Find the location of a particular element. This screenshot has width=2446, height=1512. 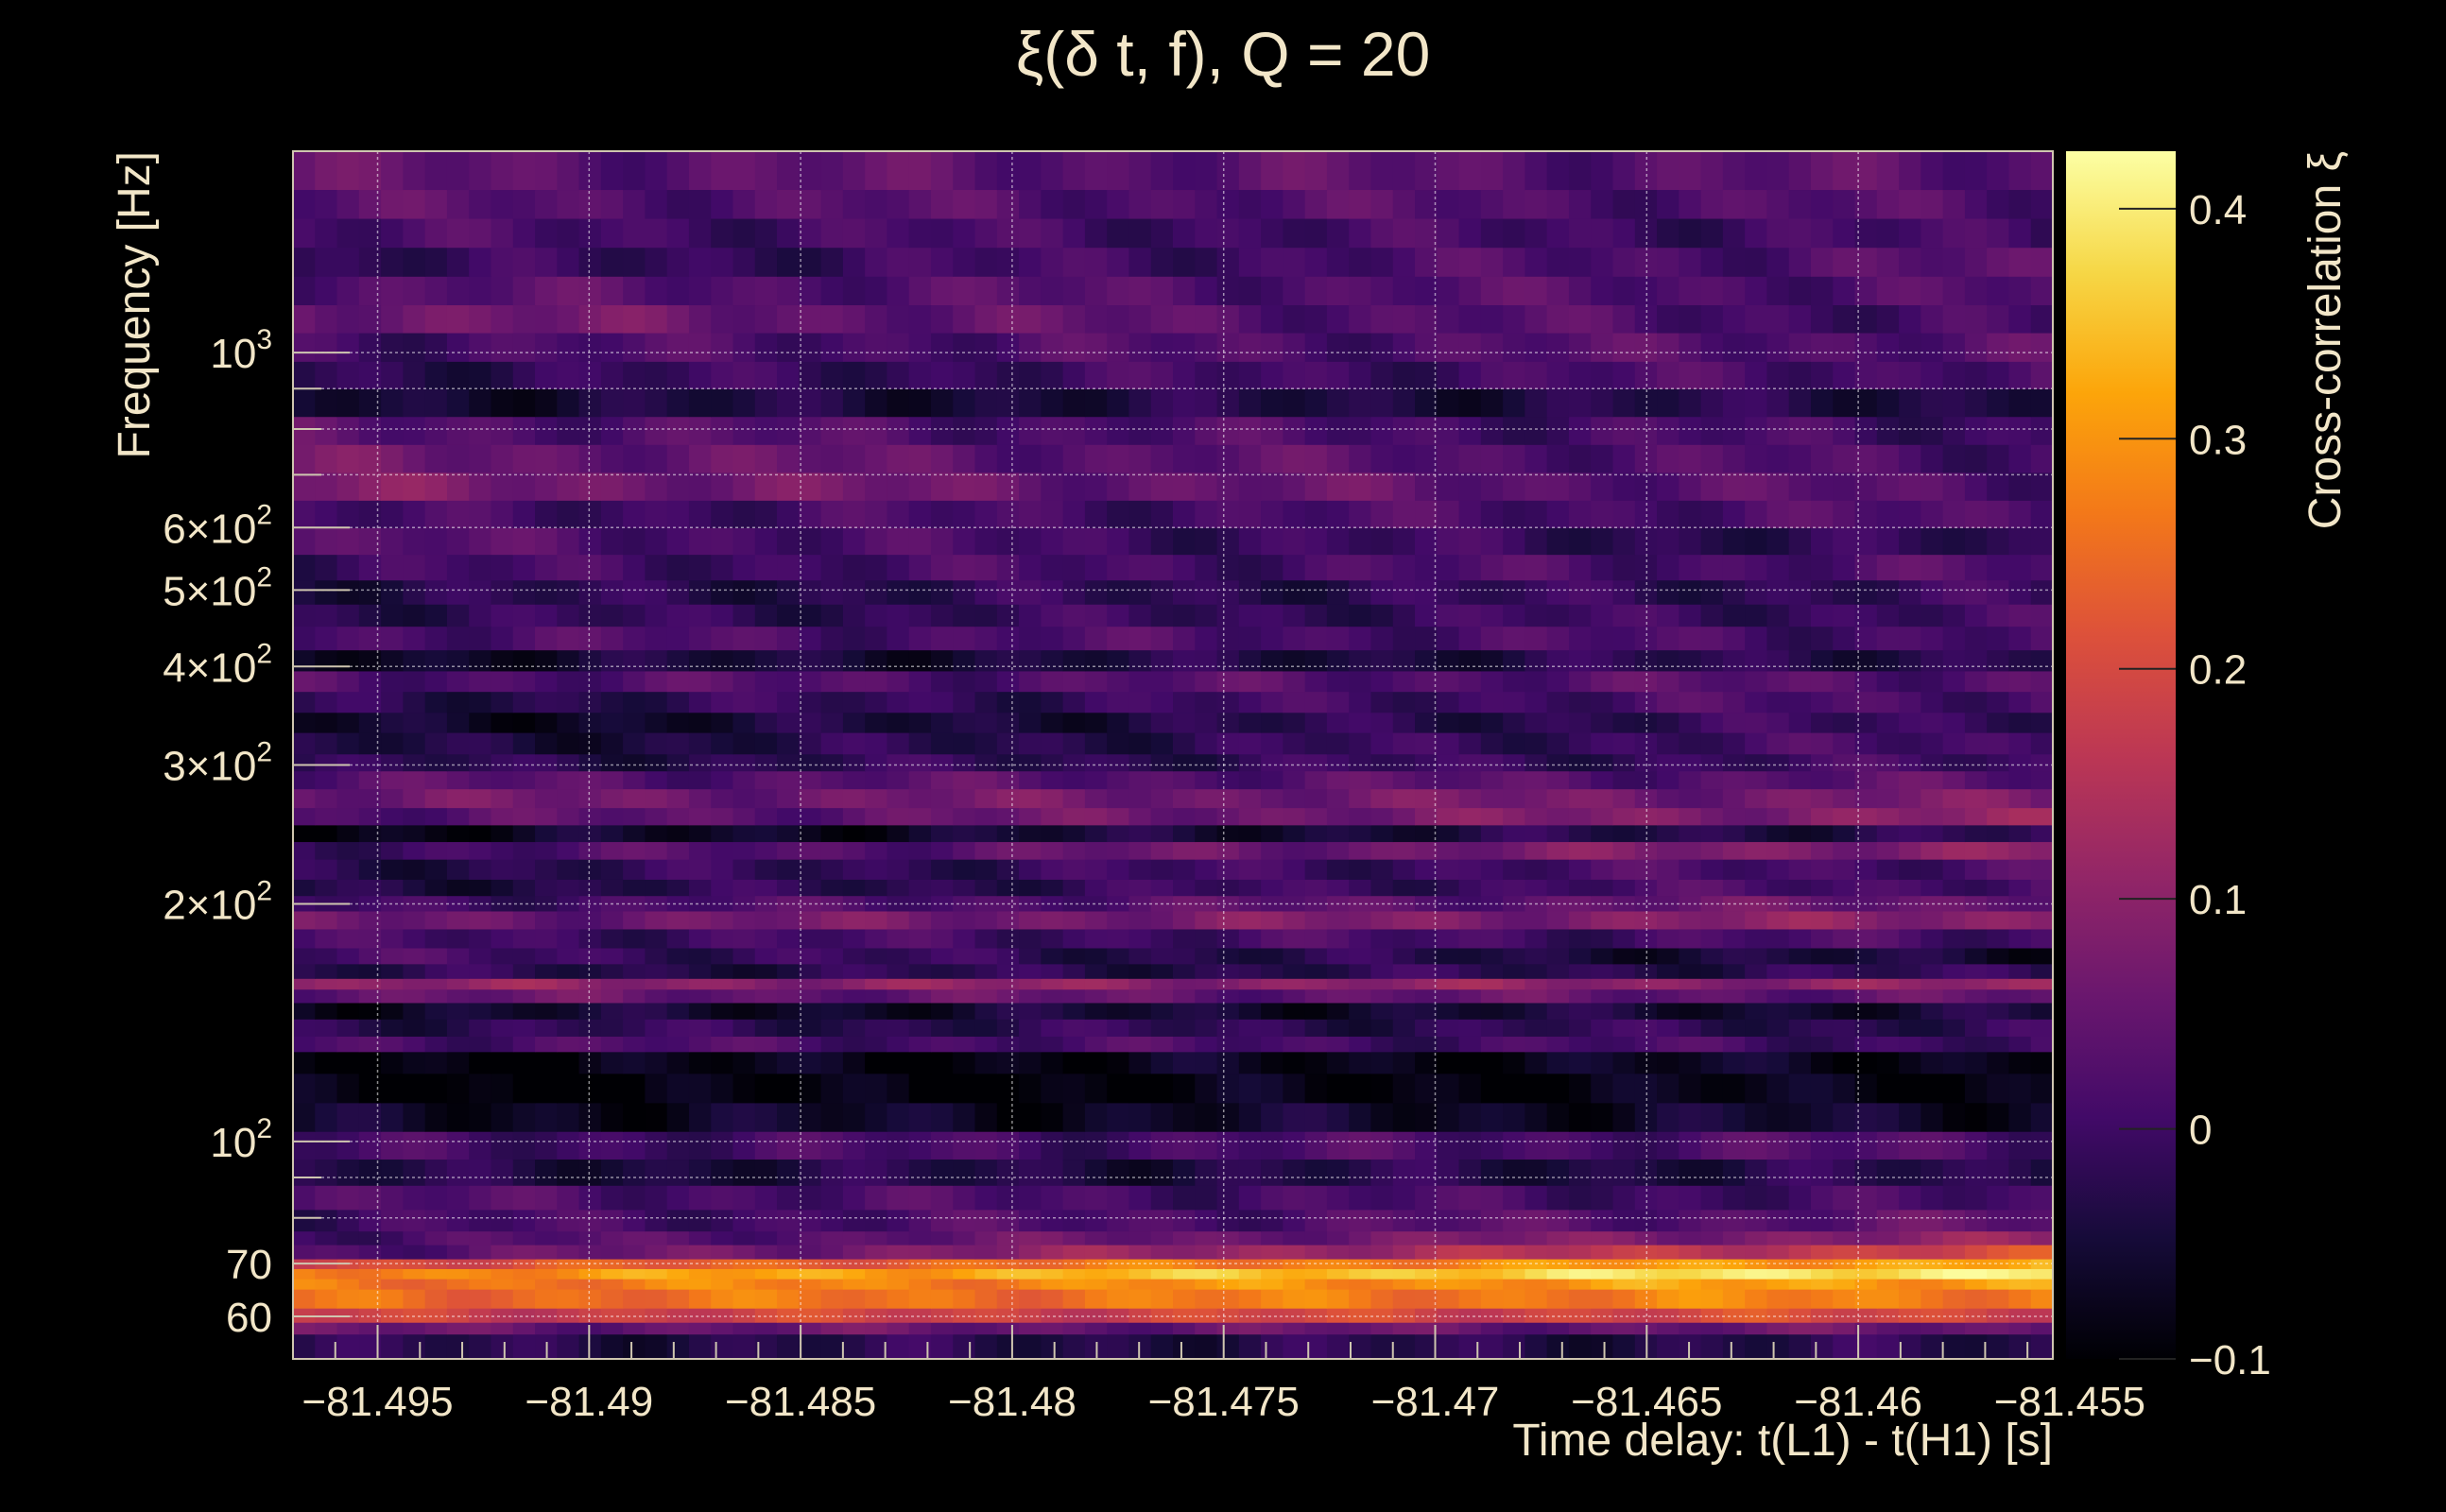

y-tick-label: 60 is located at coordinates (249, 1318).